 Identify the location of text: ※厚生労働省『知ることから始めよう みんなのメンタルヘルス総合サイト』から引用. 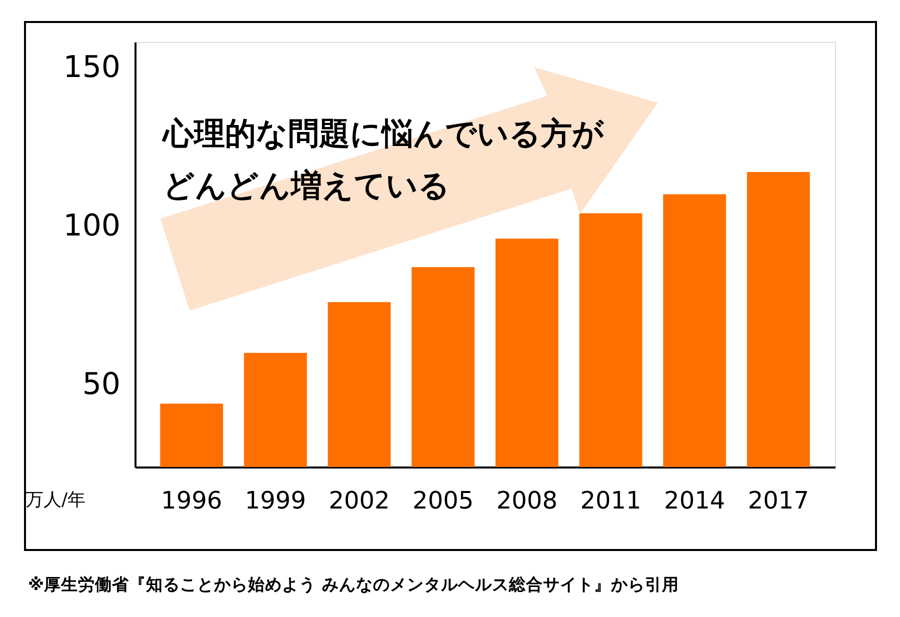
(353, 584).